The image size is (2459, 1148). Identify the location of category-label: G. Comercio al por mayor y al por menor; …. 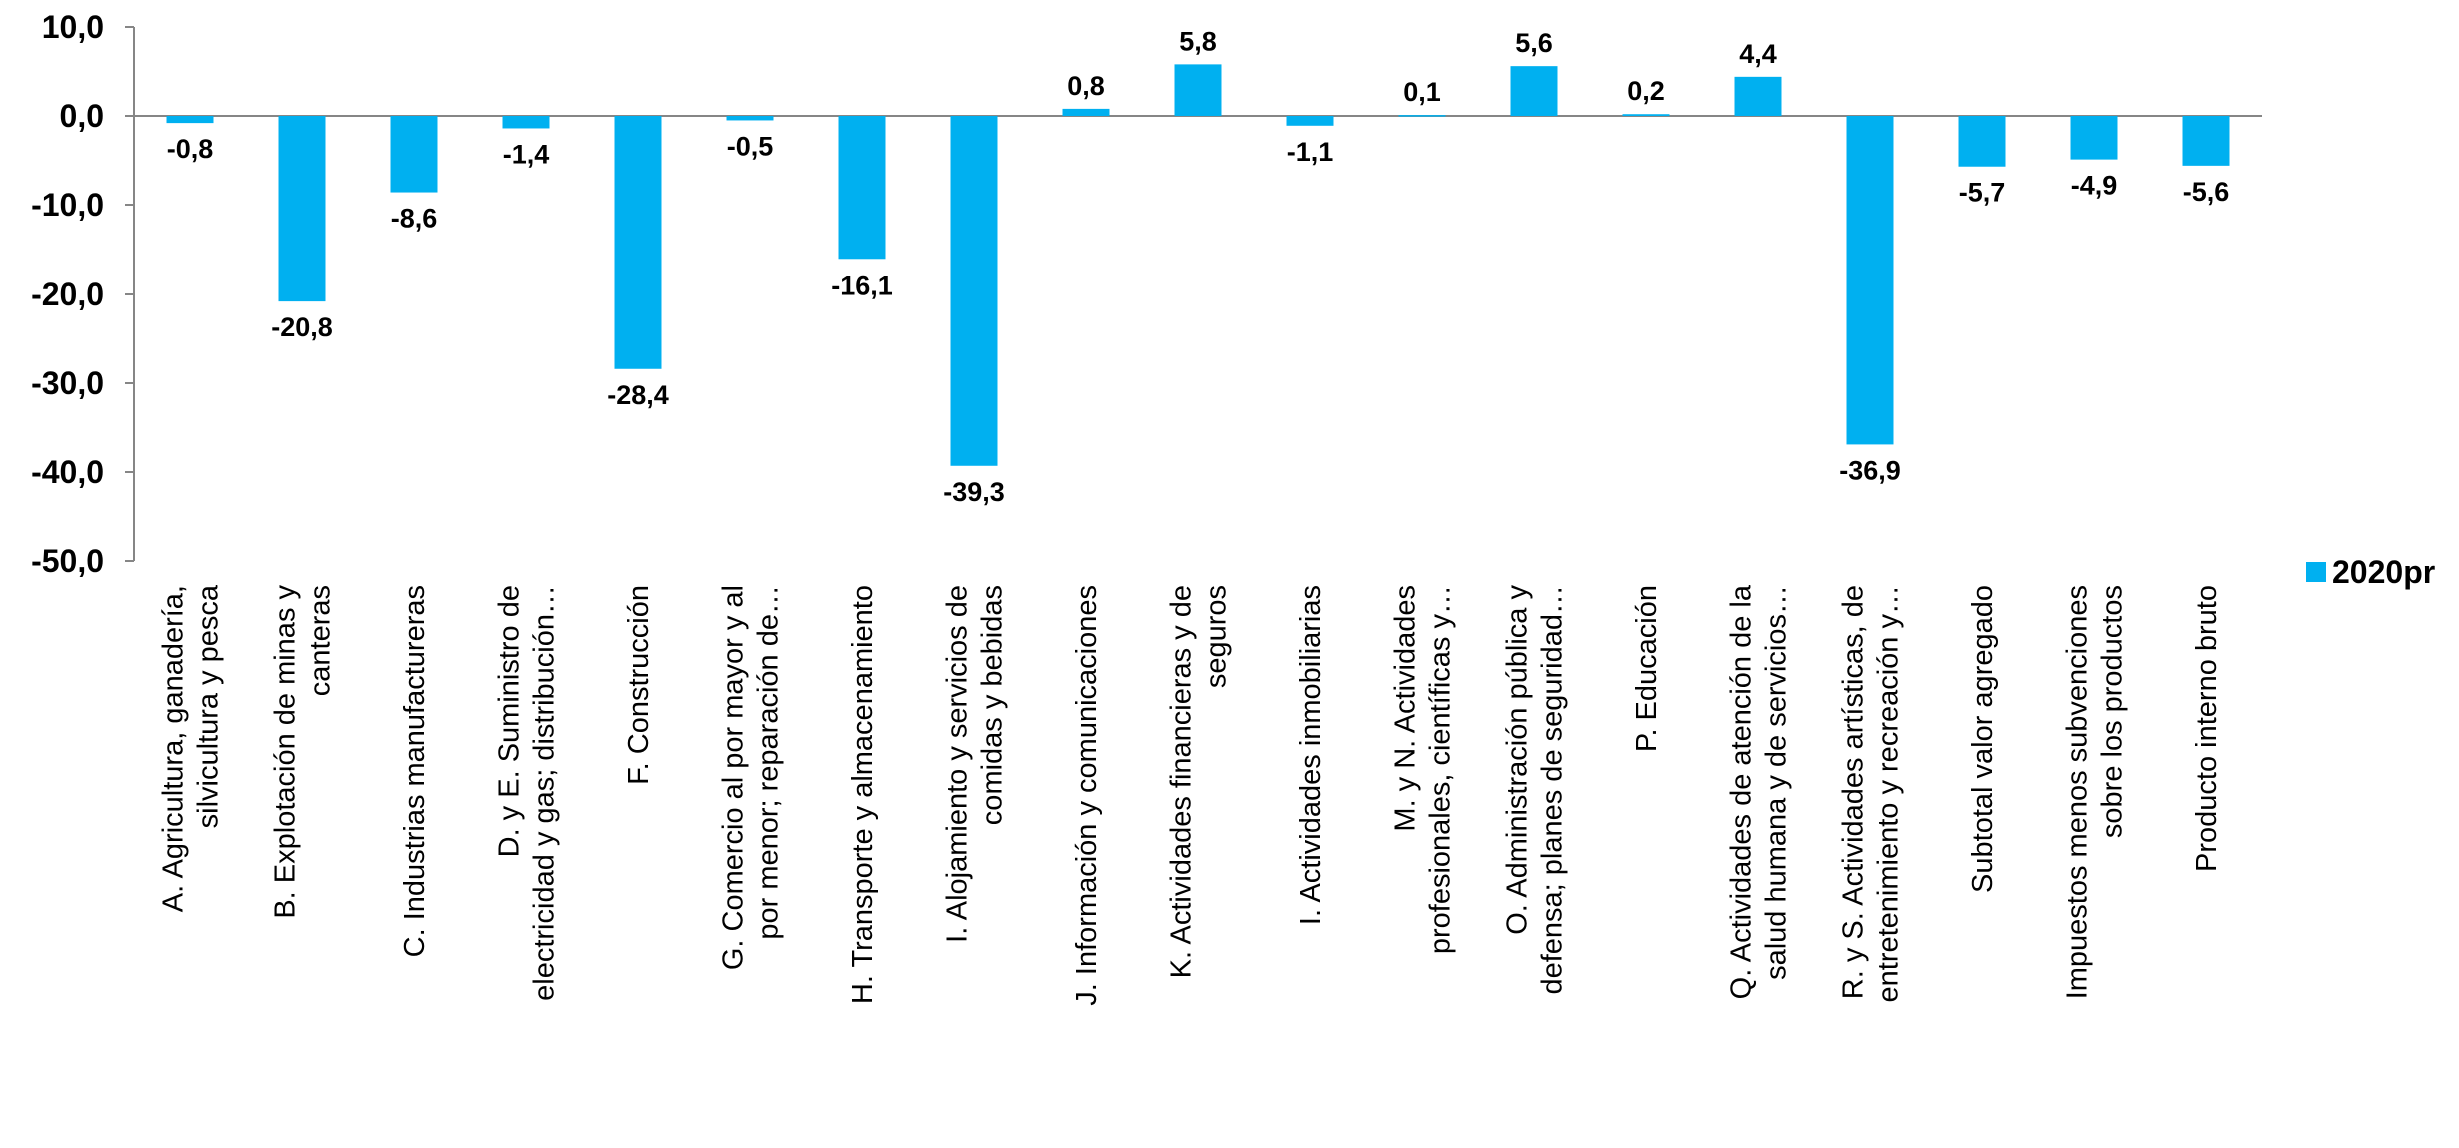
(751, 777).